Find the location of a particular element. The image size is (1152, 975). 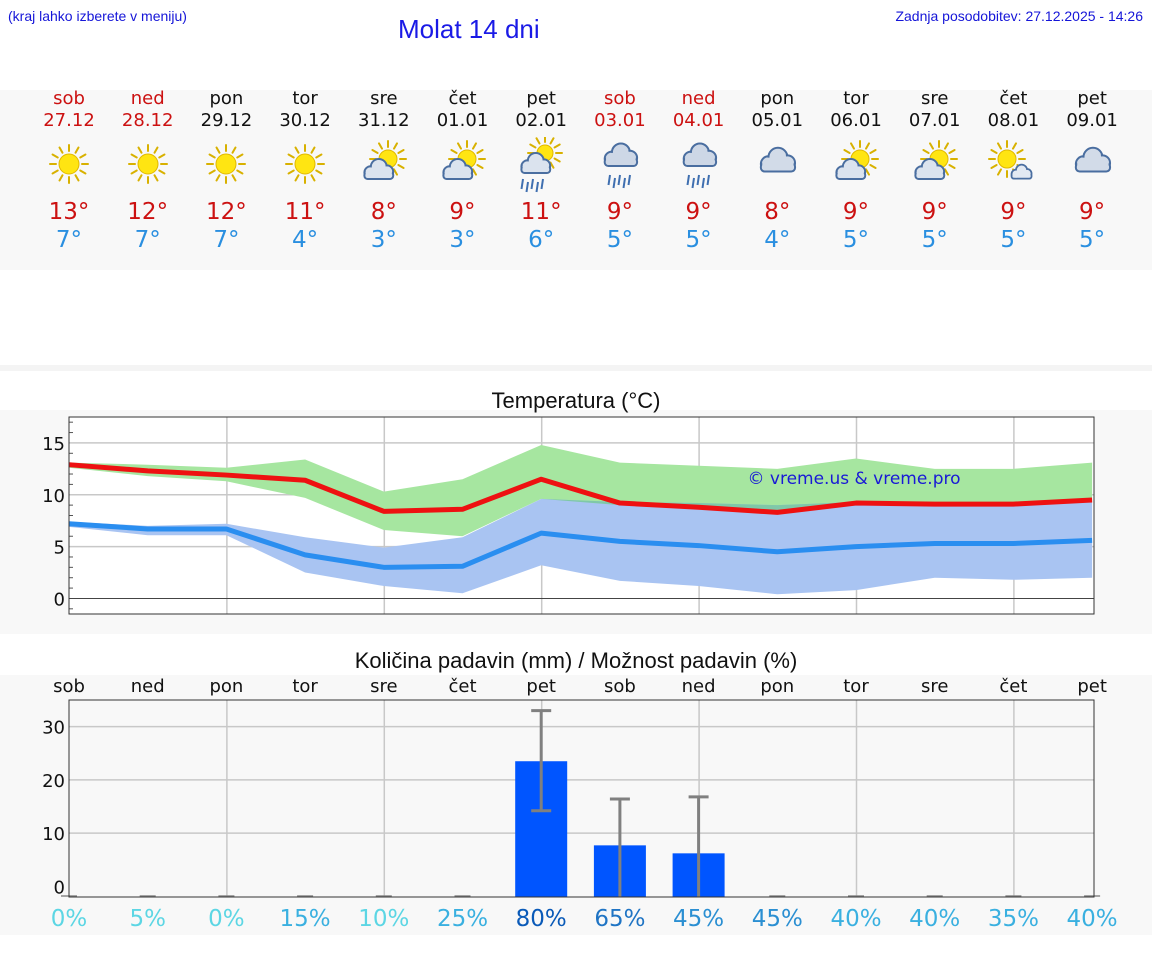

y-tick-label: 5 is located at coordinates (59, 548).